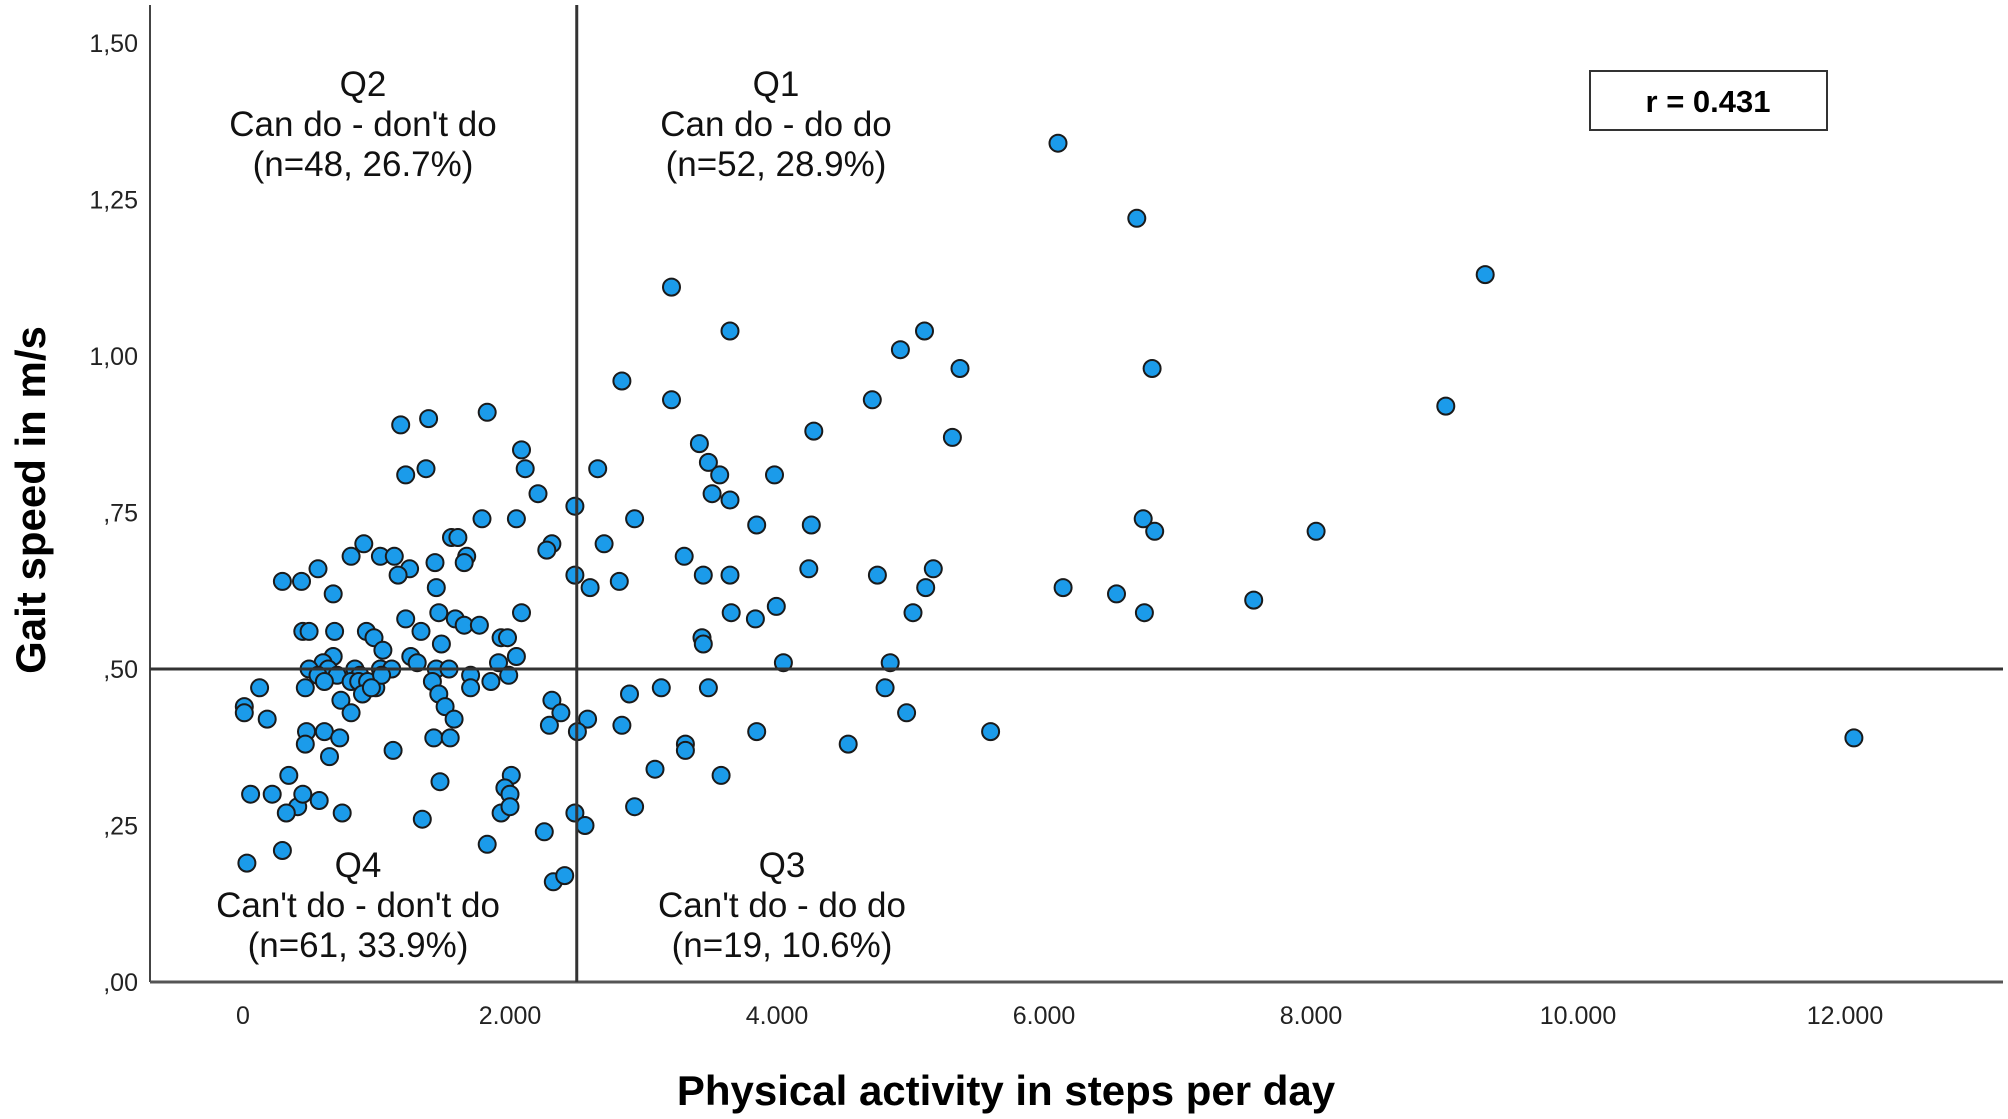 This screenshot has height=1119, width=2008. What do you see at coordinates (358, 945) in the screenshot?
I see `quadrant-stats: (n=61, 33.9%)` at bounding box center [358, 945].